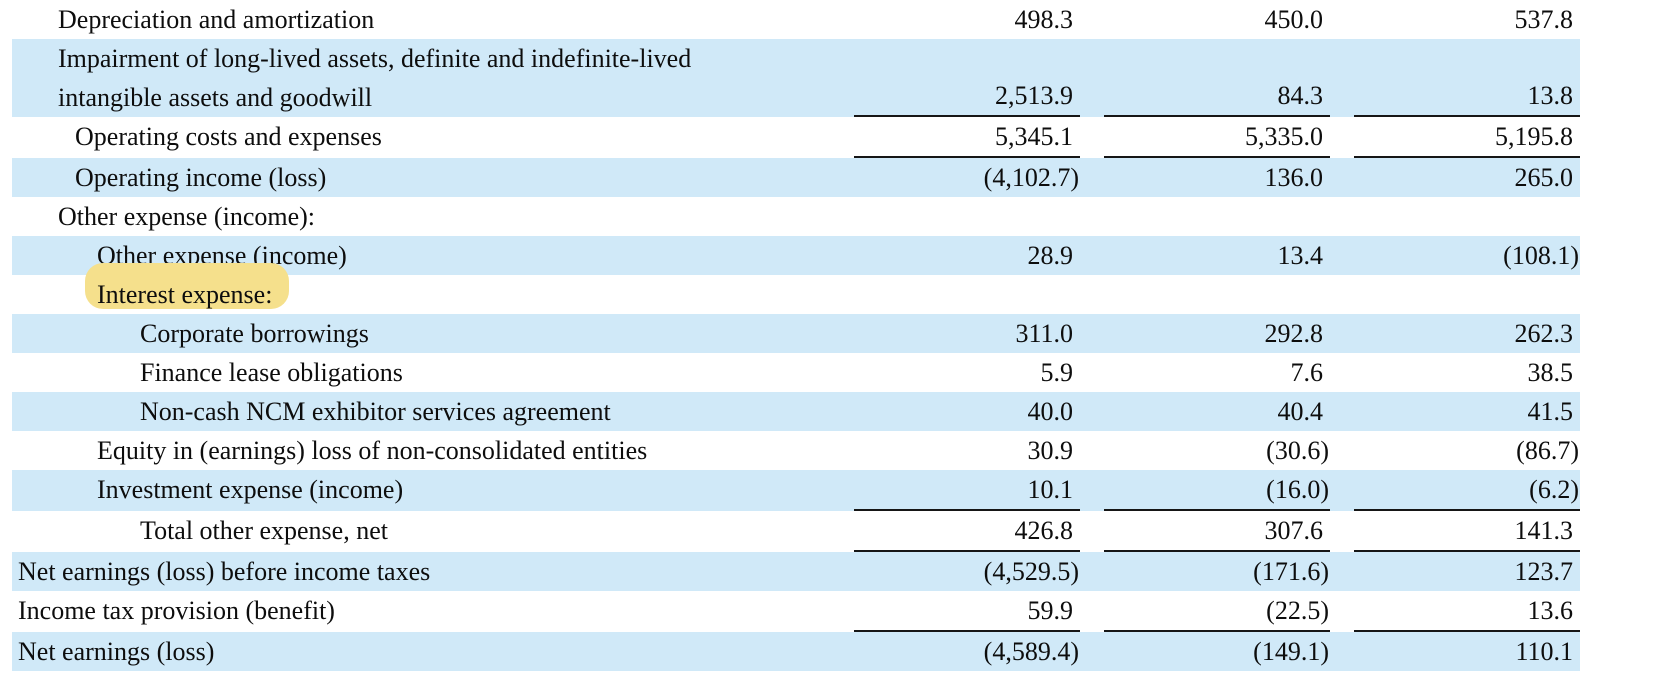  What do you see at coordinates (1550, 610) in the screenshot?
I see `value-col3: 13.6` at bounding box center [1550, 610].